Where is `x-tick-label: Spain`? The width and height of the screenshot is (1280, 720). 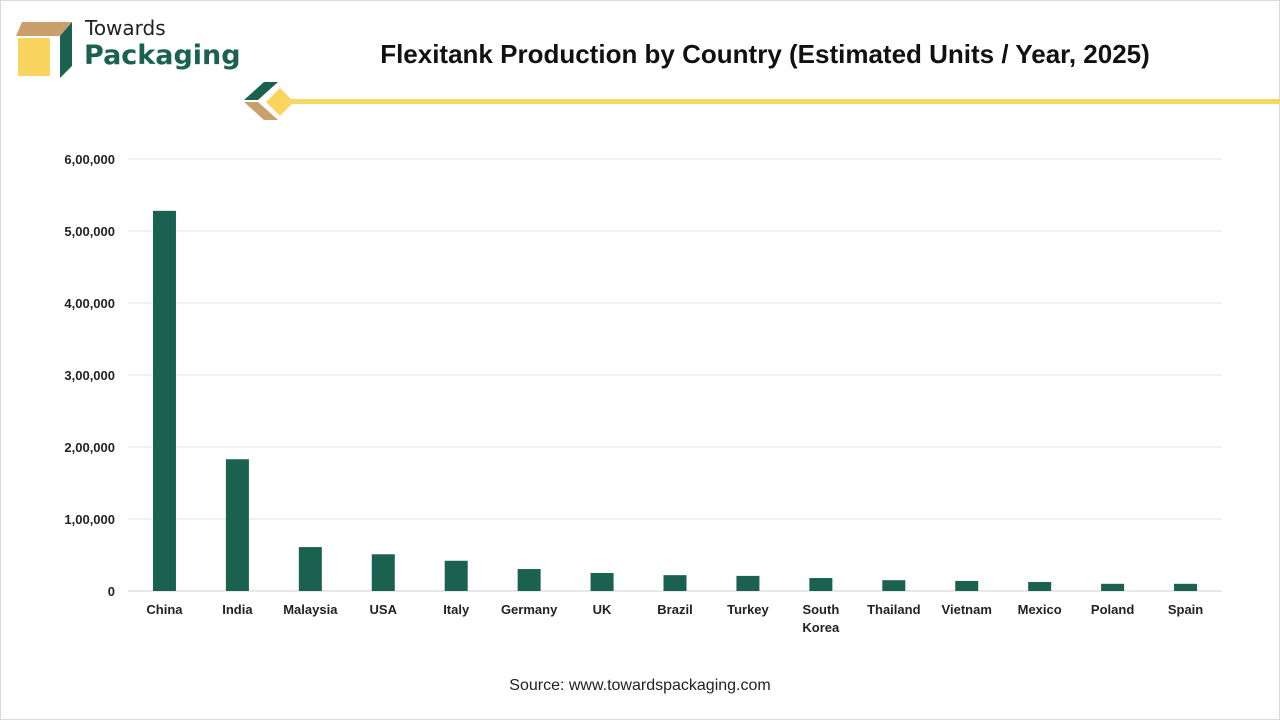
x-tick-label: Spain is located at coordinates (1185, 609).